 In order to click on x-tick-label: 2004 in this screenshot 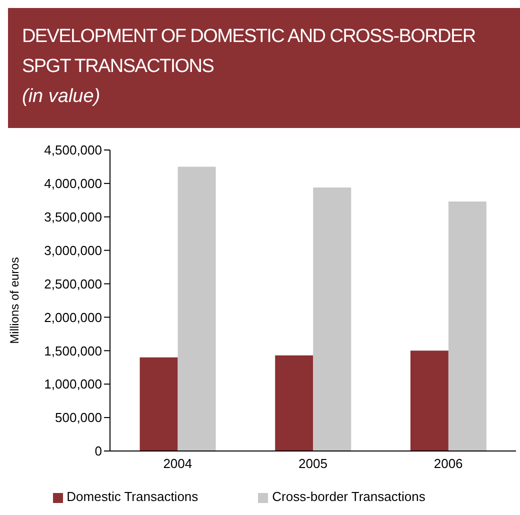, I will do `click(177, 464)`.